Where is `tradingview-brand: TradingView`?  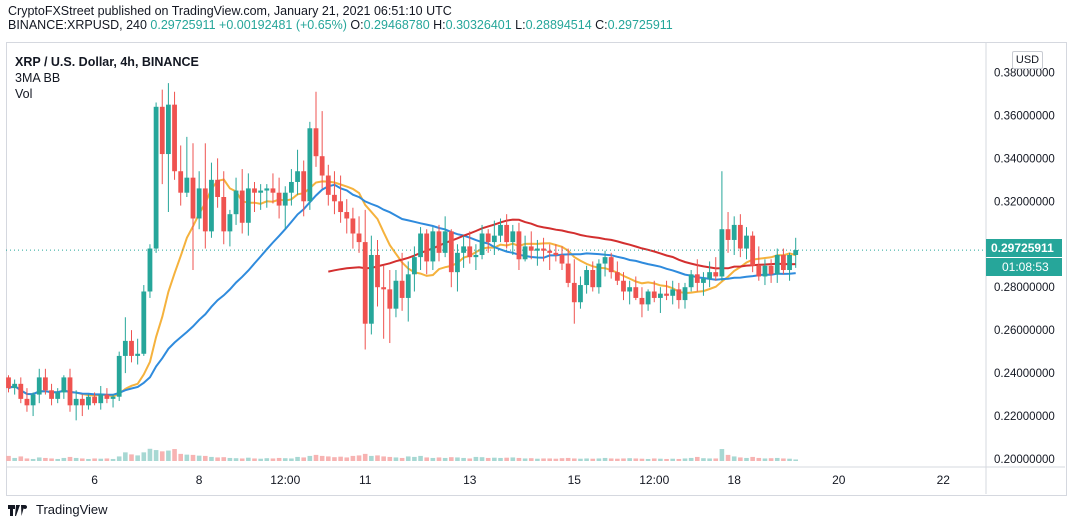
tradingview-brand: TradingView is located at coordinates (58, 509).